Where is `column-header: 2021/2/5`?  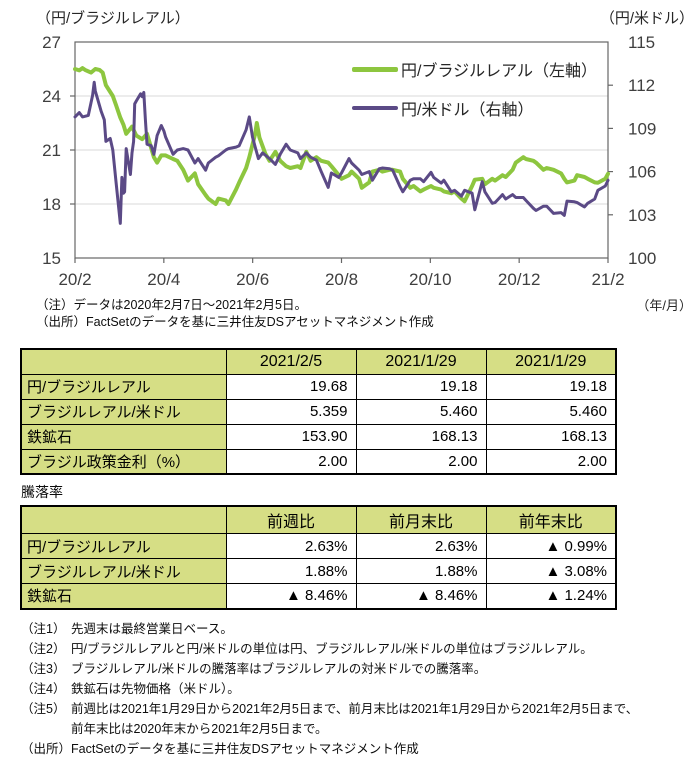 column-header: 2021/2/5 is located at coordinates (291, 361).